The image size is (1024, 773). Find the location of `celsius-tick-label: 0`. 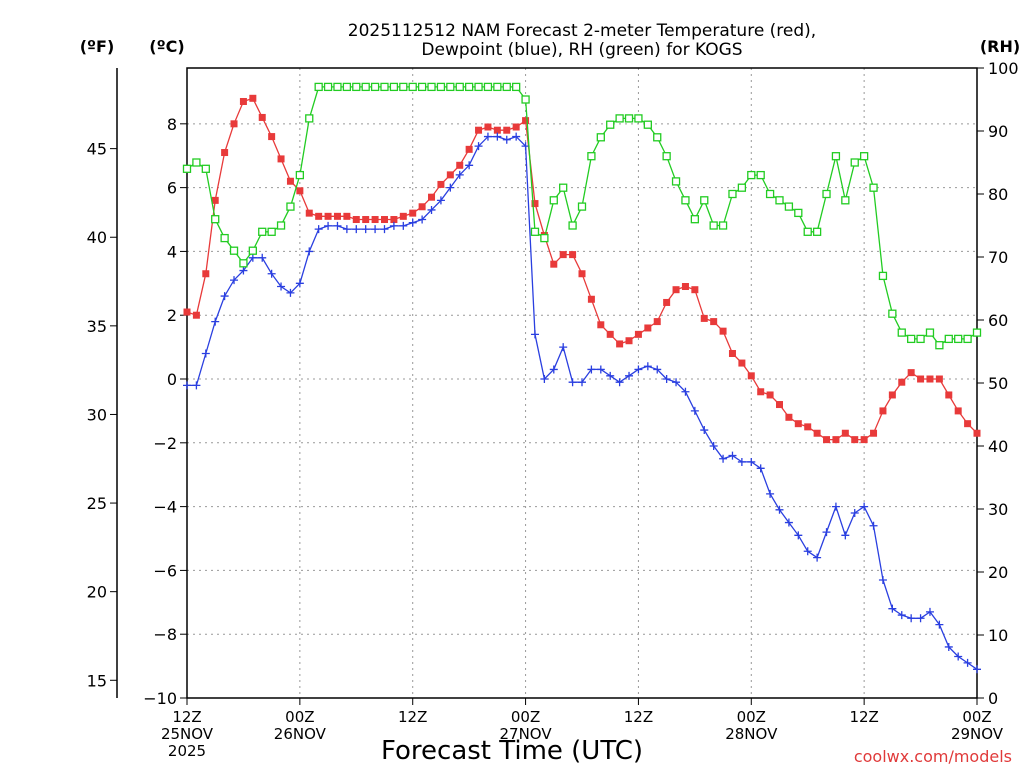

celsius-tick-label: 0 is located at coordinates (172, 379).